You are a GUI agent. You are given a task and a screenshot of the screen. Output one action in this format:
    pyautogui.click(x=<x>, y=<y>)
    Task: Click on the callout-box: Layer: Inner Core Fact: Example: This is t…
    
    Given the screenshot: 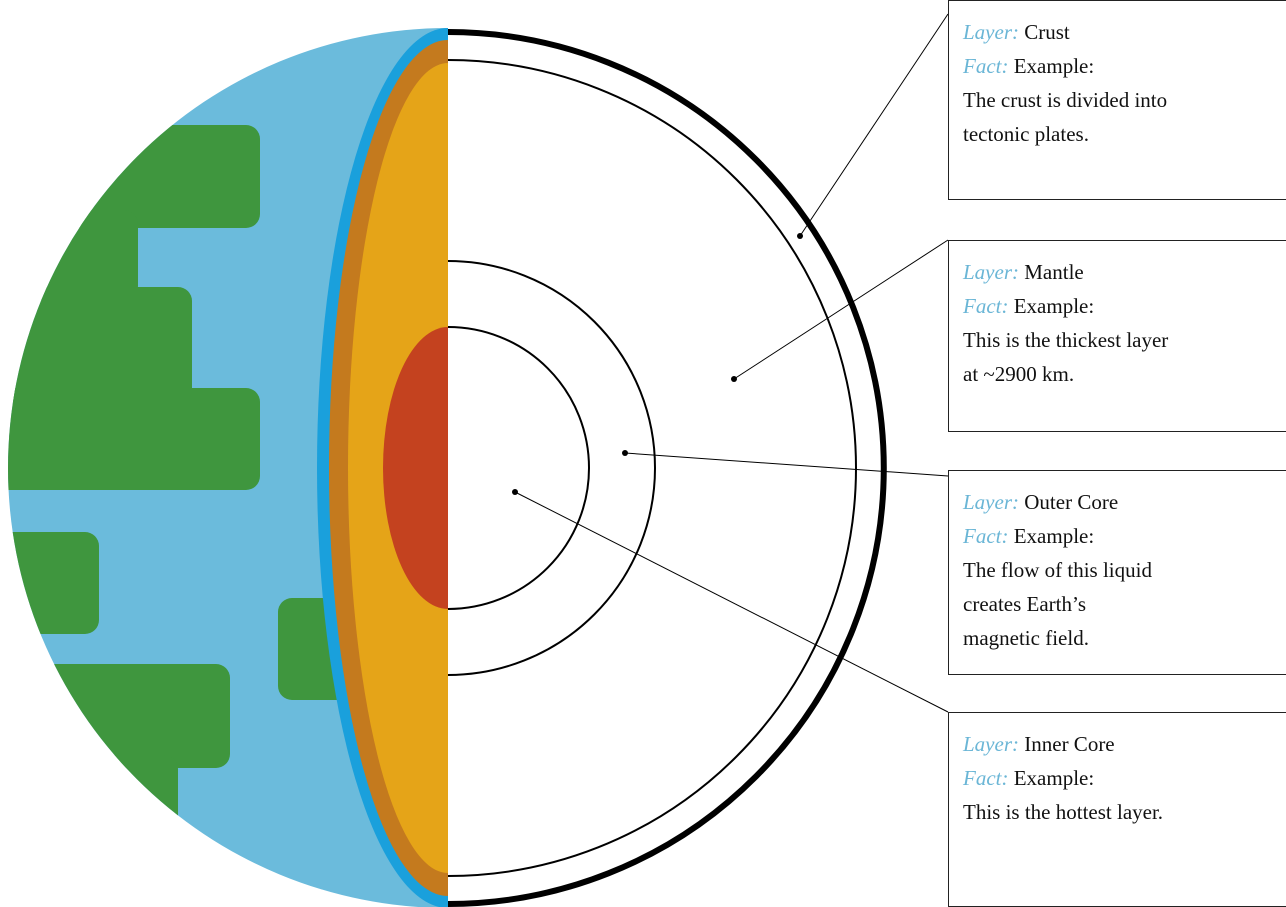 What is the action you would take?
    pyautogui.click(x=1117, y=809)
    